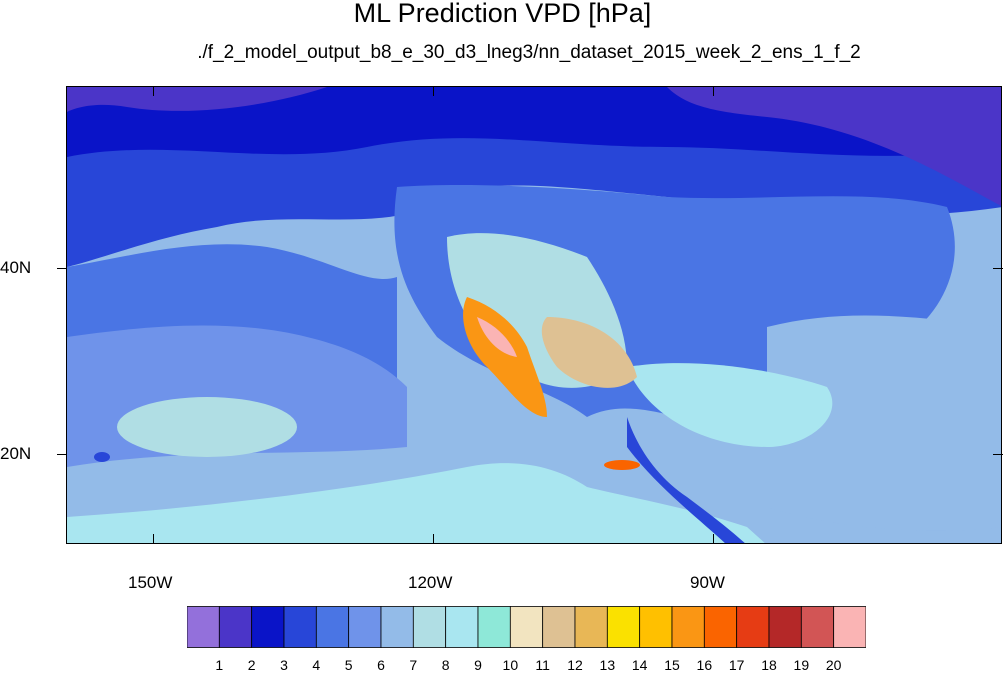  I want to click on colorbar-label-4: 4, so click(316, 665).